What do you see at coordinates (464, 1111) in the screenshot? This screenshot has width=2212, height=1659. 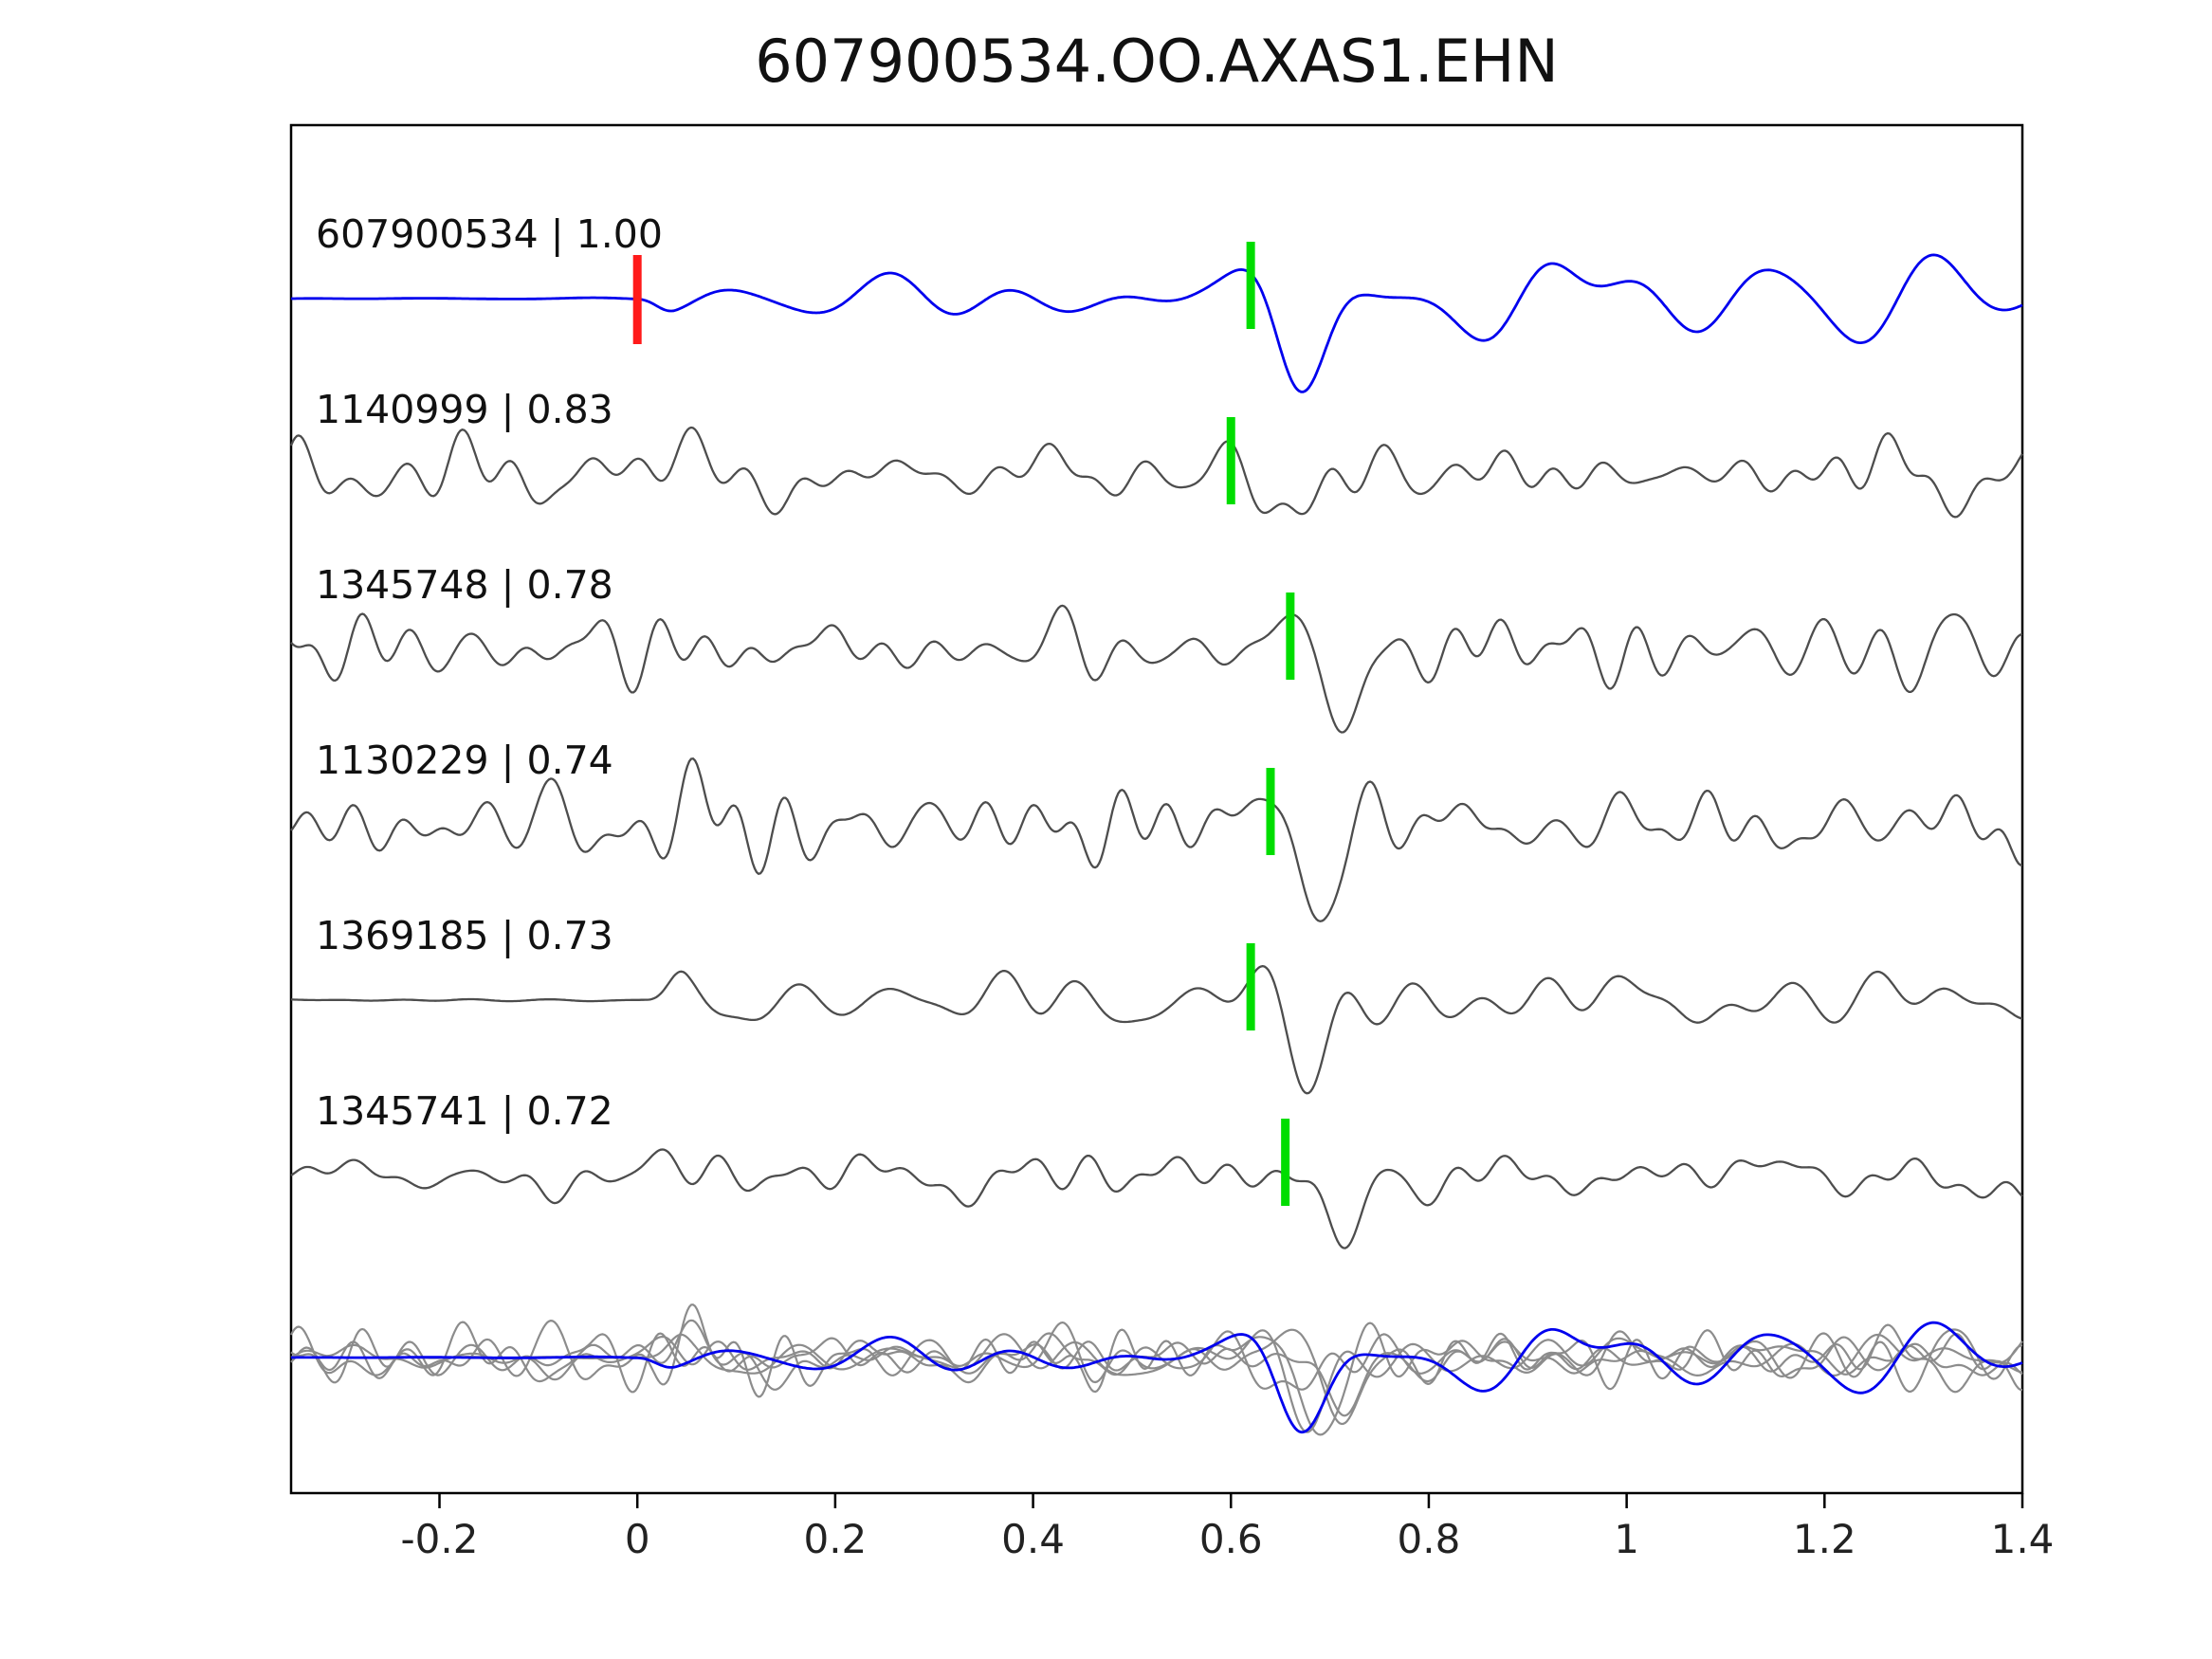 I see `trace-label-1345741: 1345741 | 0.72` at bounding box center [464, 1111].